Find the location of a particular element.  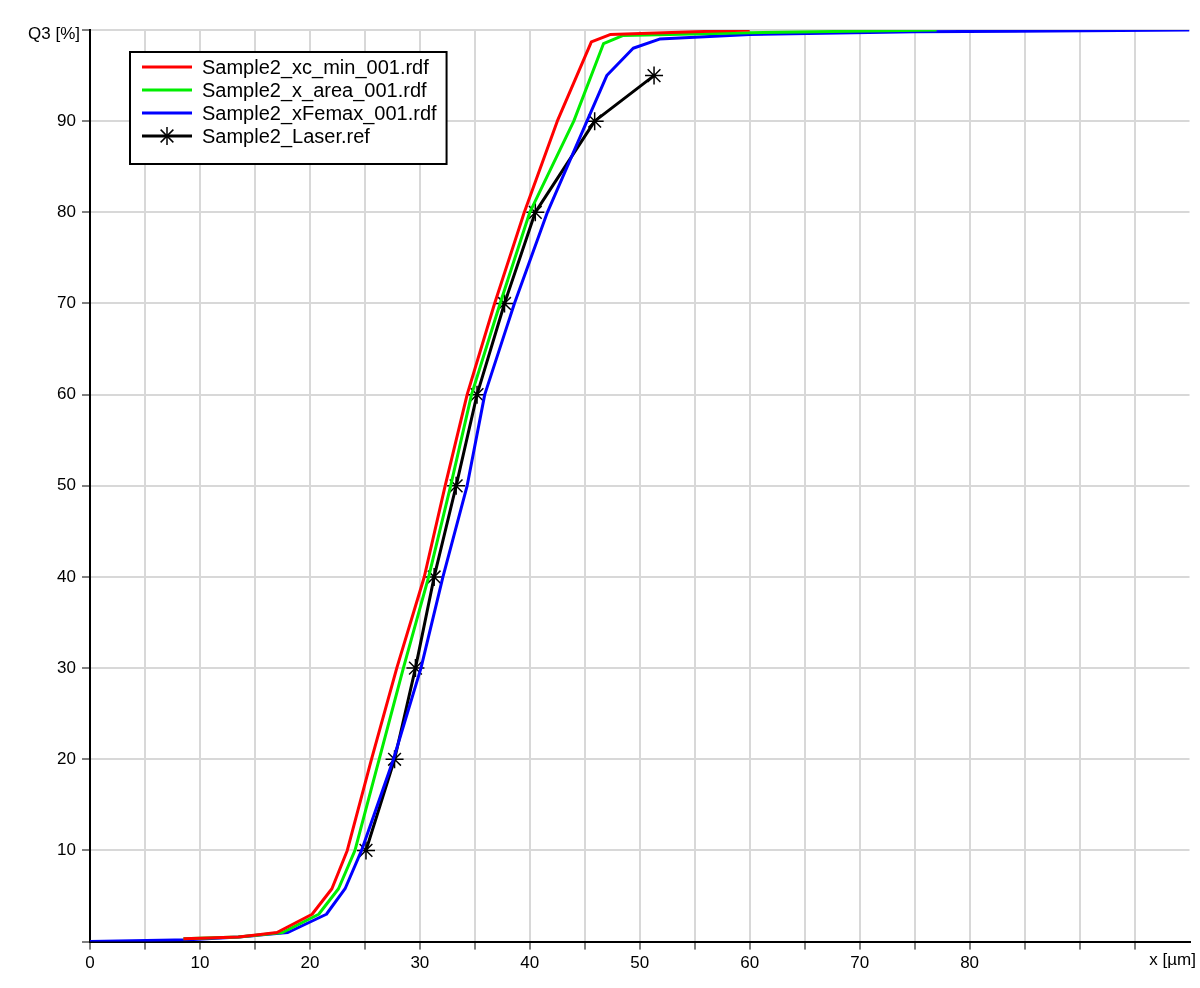

x-tick-label: 50 is located at coordinates (640, 963).